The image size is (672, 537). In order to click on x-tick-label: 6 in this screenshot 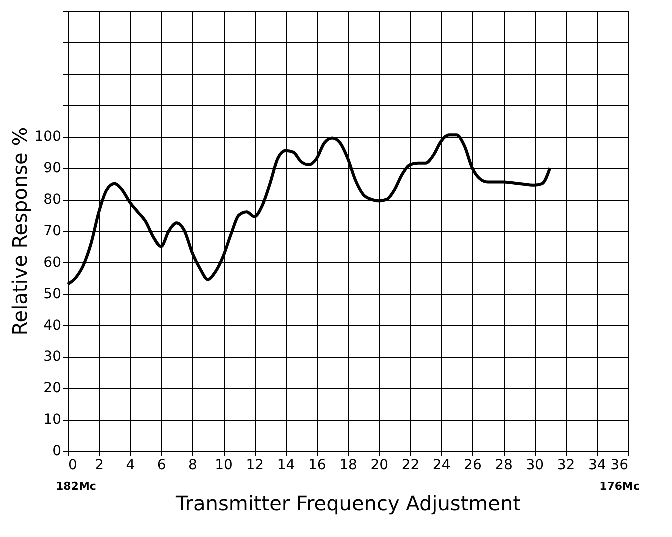, I will do `click(161, 466)`.